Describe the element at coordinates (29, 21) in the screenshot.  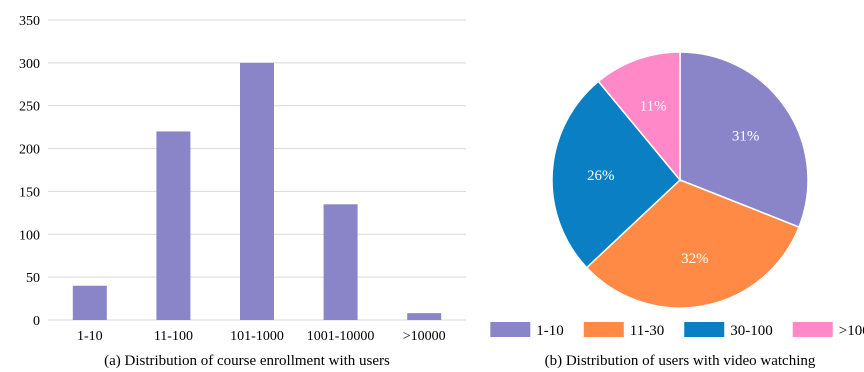
I see `bar-y-tick-label: 350` at that location.